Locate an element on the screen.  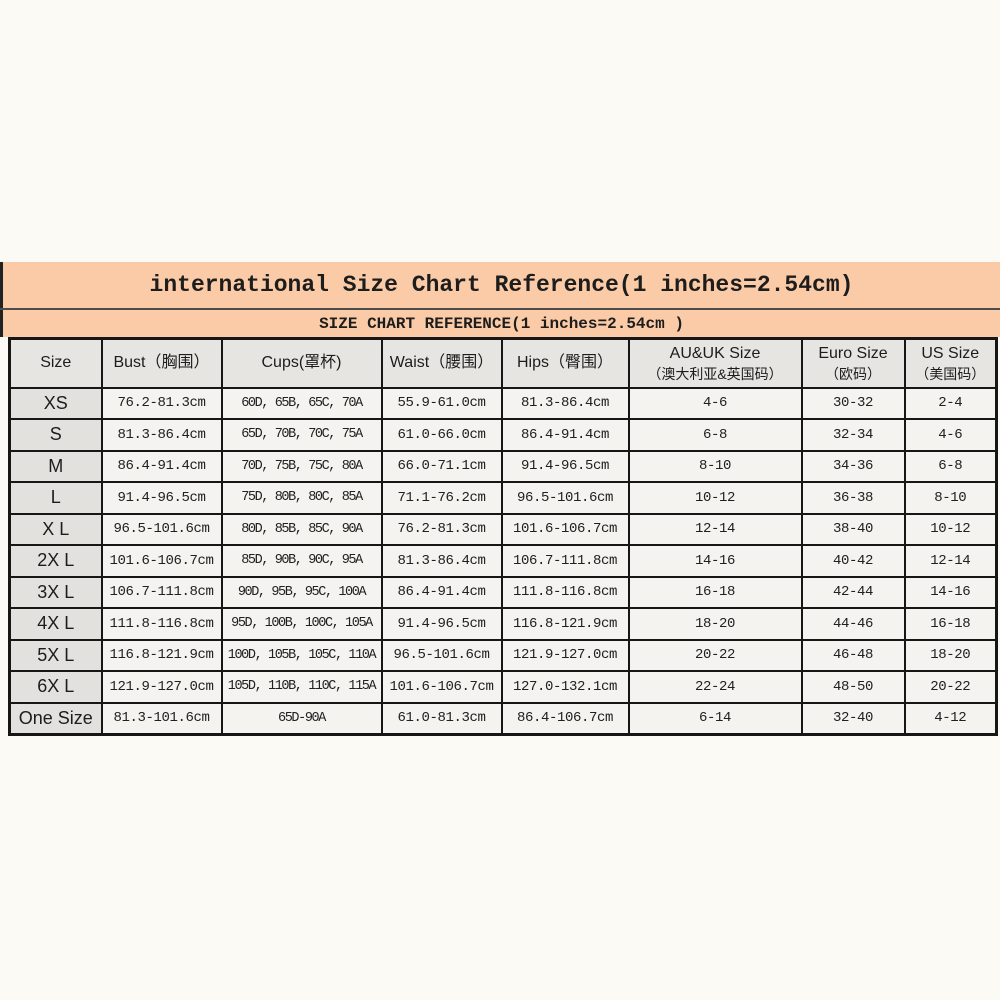
value-cell: 2-4 is located at coordinates (950, 403).